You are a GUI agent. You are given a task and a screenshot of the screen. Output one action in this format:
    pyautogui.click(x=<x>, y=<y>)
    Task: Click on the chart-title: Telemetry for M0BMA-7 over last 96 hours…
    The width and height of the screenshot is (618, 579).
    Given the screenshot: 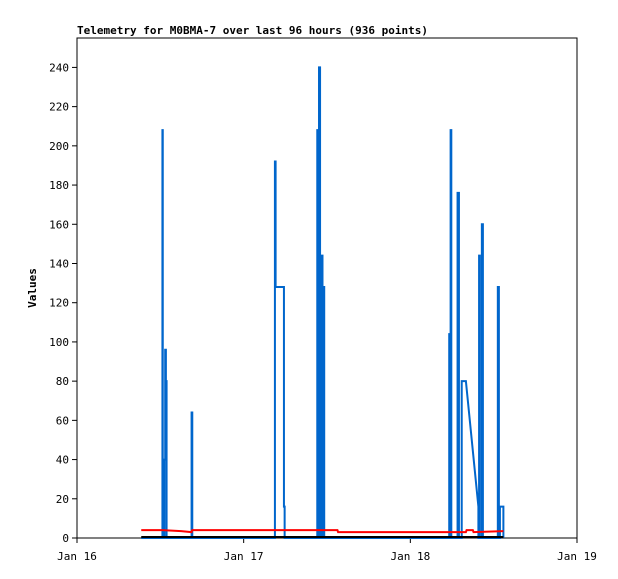 What is the action you would take?
    pyautogui.click(x=252, y=30)
    